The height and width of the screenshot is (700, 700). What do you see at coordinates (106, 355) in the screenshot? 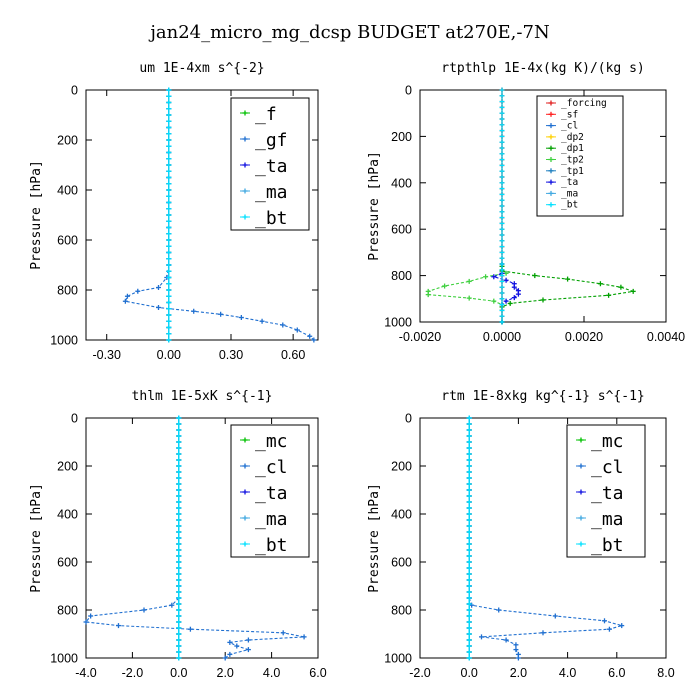
I see `x-tick-label: -0.30` at bounding box center [106, 355].